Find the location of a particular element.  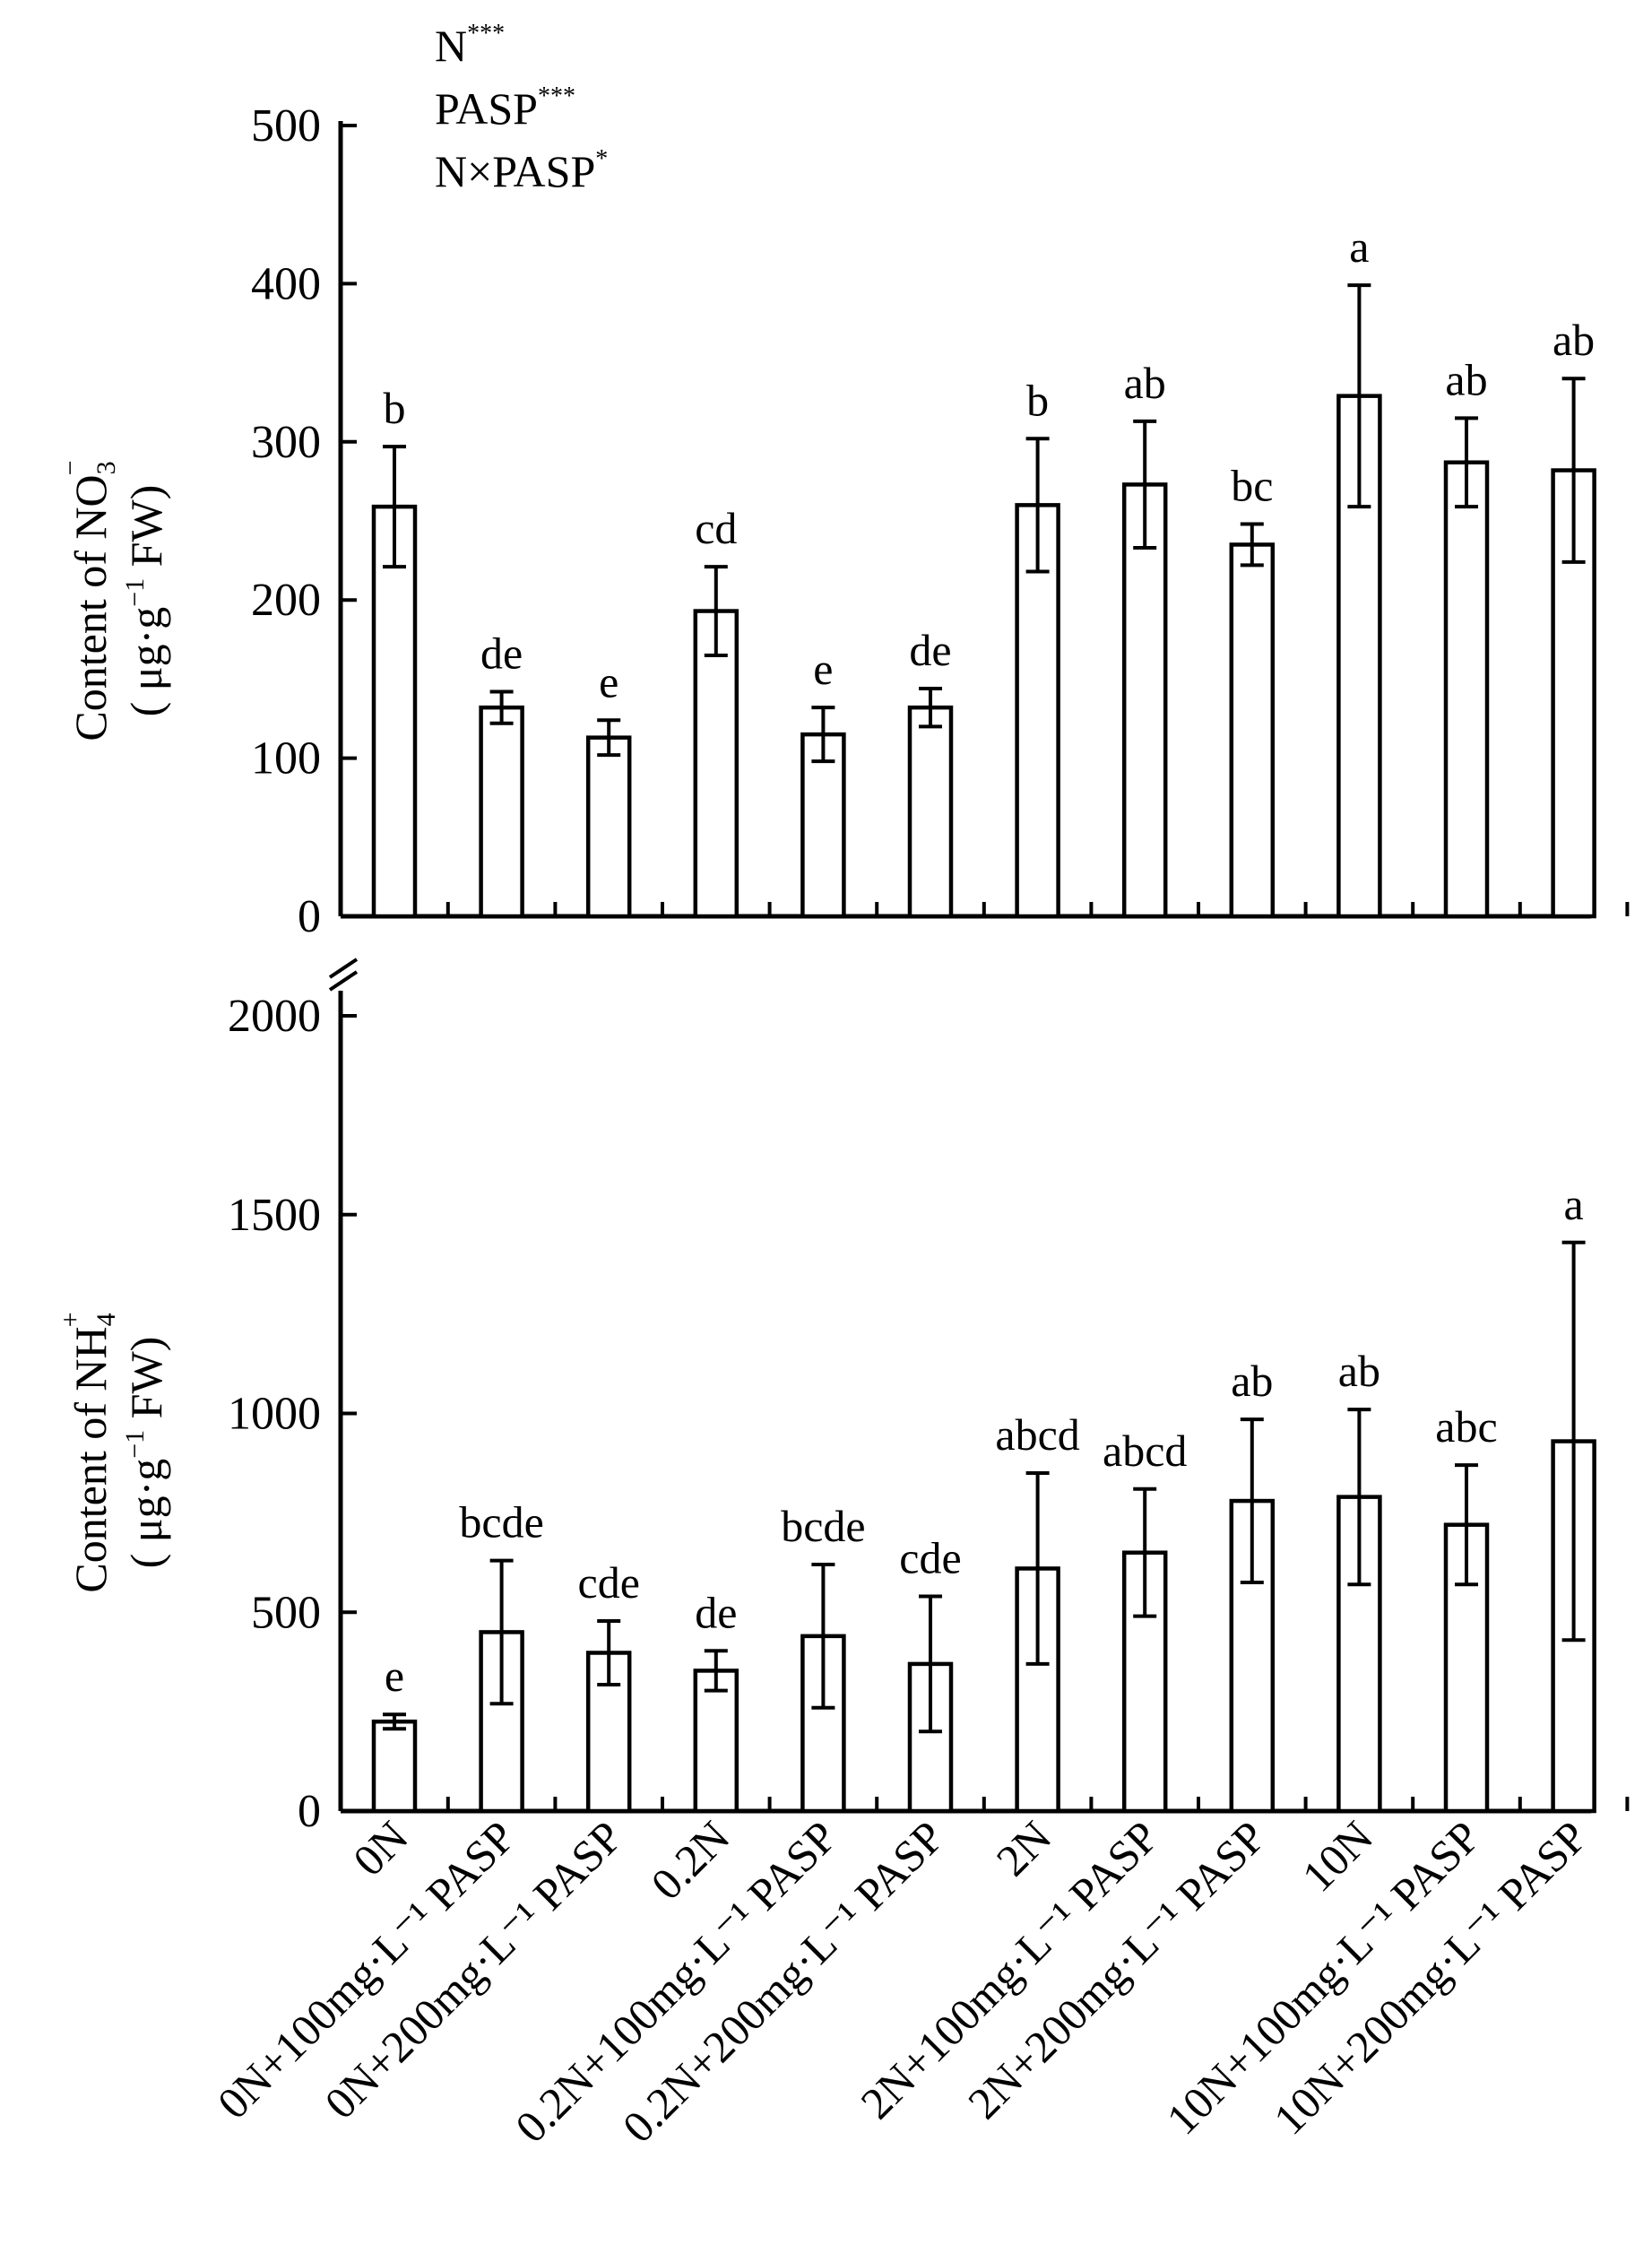

top-significance-letter: a is located at coordinates (1359, 246).